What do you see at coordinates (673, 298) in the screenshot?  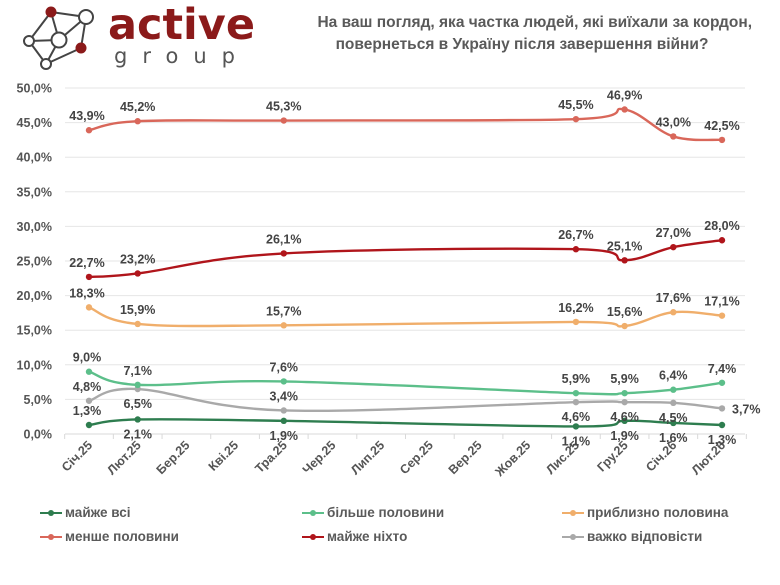 I see `data-label: 17,6%` at bounding box center [673, 298].